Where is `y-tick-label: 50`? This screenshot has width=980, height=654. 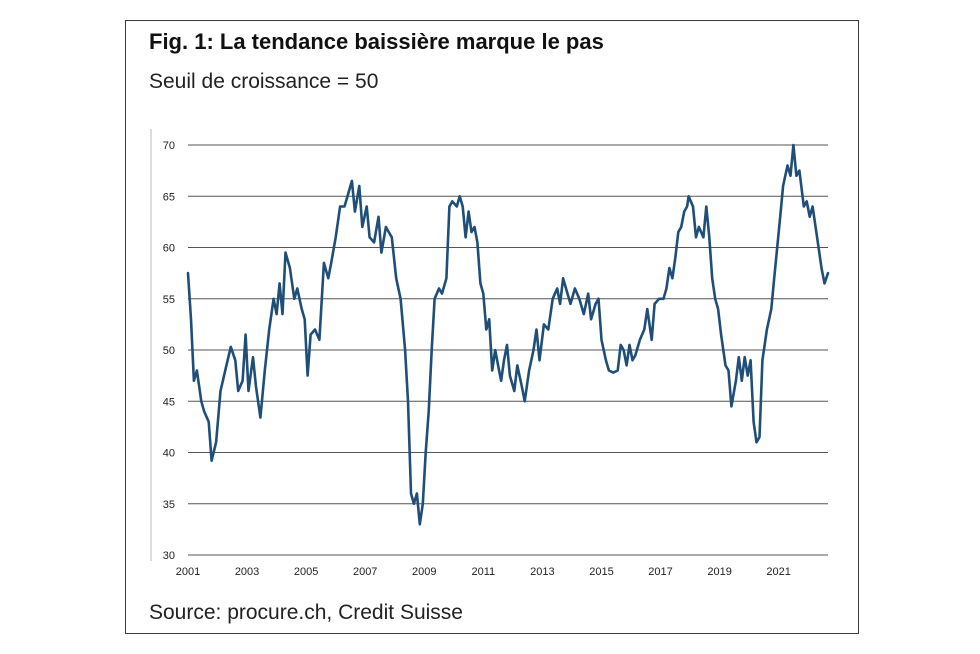
y-tick-label: 50 is located at coordinates (169, 351).